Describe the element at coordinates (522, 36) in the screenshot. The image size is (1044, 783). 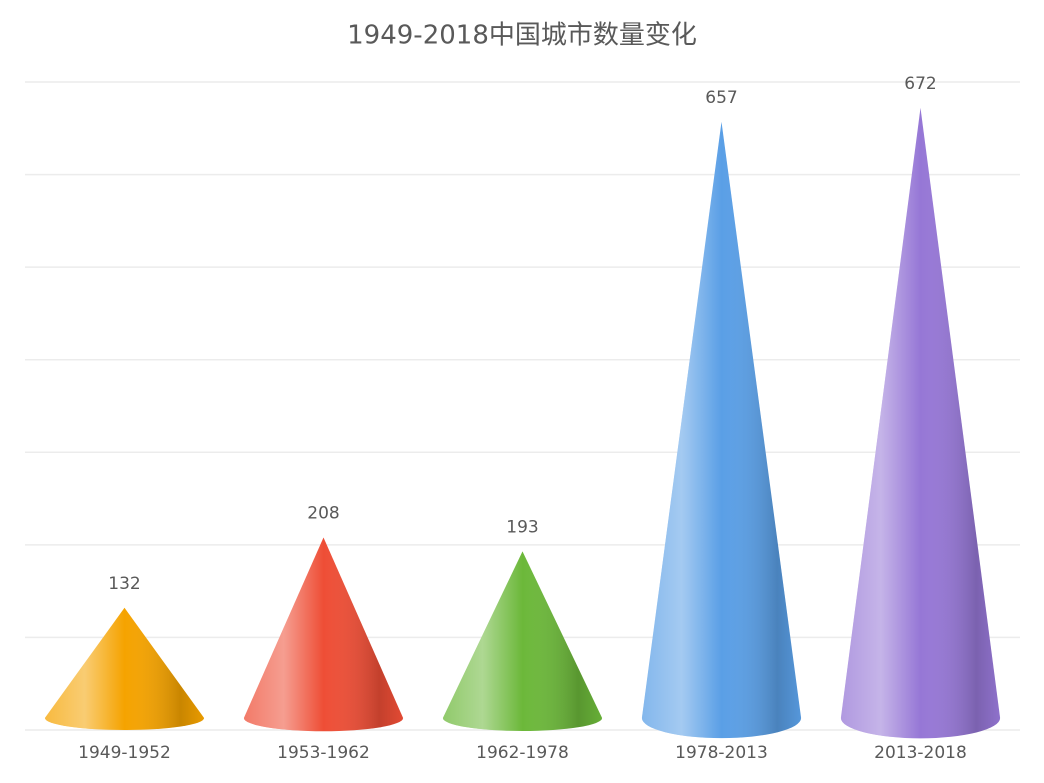
I see `chart-title: 1949-2018中国城市数量变化` at that location.